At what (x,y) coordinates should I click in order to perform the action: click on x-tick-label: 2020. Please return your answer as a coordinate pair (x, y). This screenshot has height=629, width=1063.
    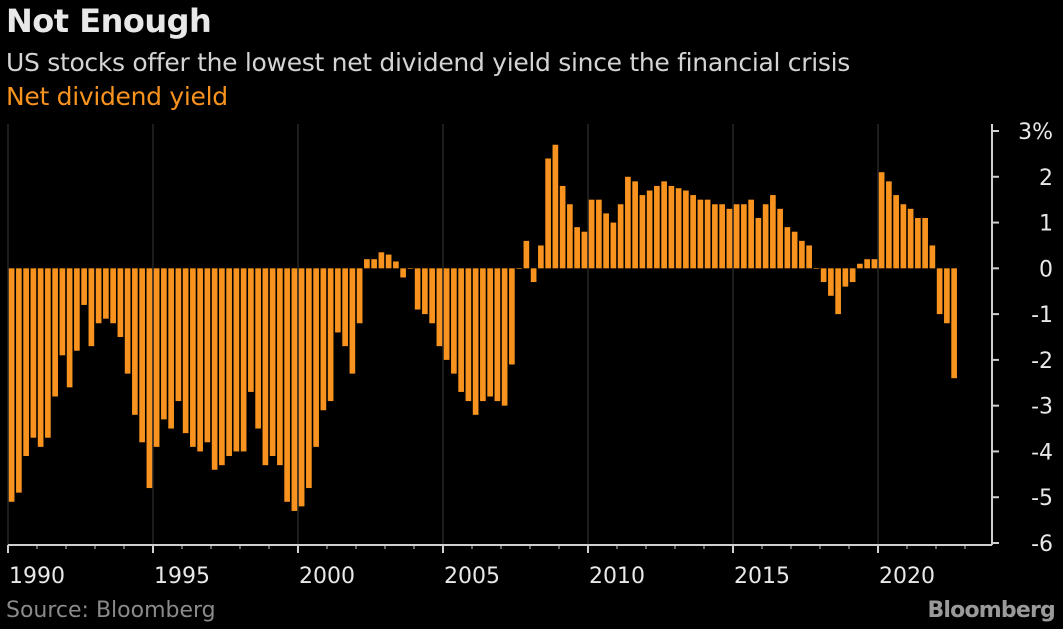
    Looking at the image, I should click on (907, 576).